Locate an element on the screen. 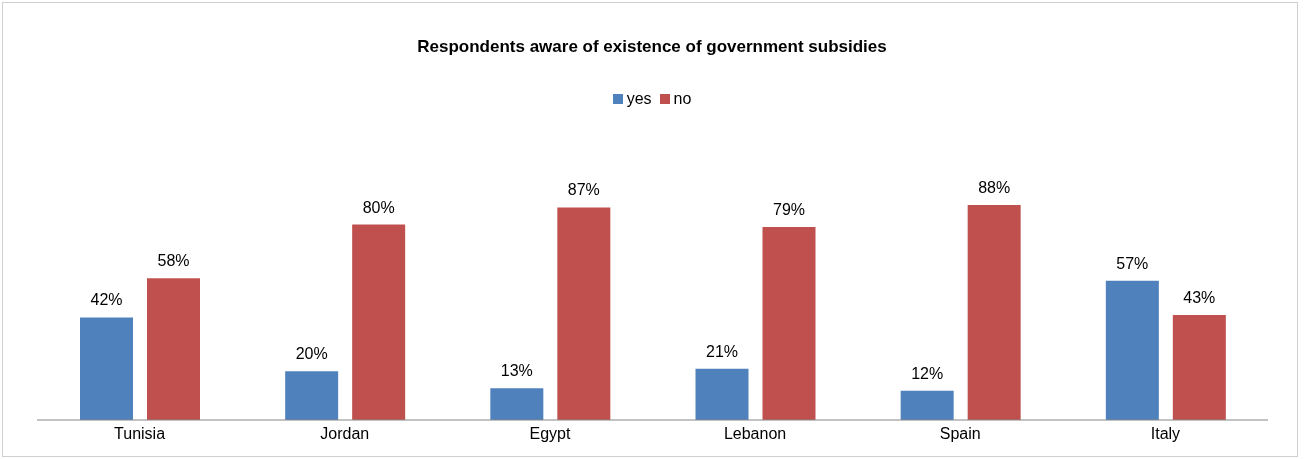  chart-title: Respondents aware of existence of government subsidies is located at coordinates (652, 47).